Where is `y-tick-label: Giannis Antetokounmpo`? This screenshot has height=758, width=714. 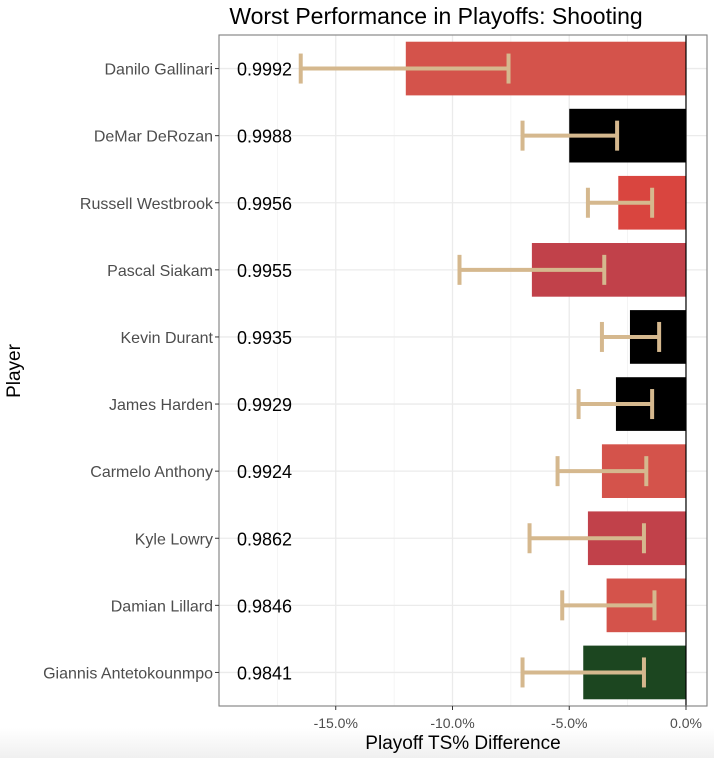
y-tick-label: Giannis Antetokounmpo is located at coordinates (128, 673).